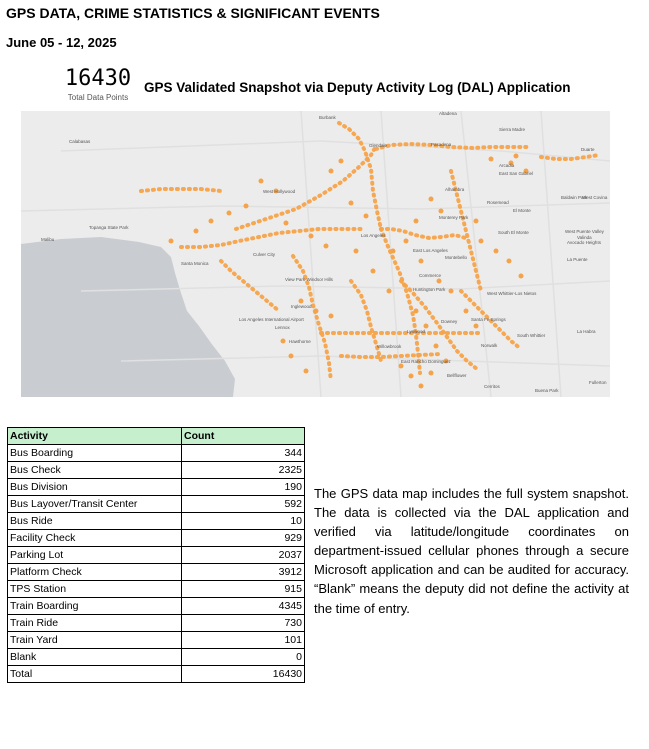 Image resolution: width=649 pixels, height=749 pixels. I want to click on map-place-label: Glendale, so click(378, 145).